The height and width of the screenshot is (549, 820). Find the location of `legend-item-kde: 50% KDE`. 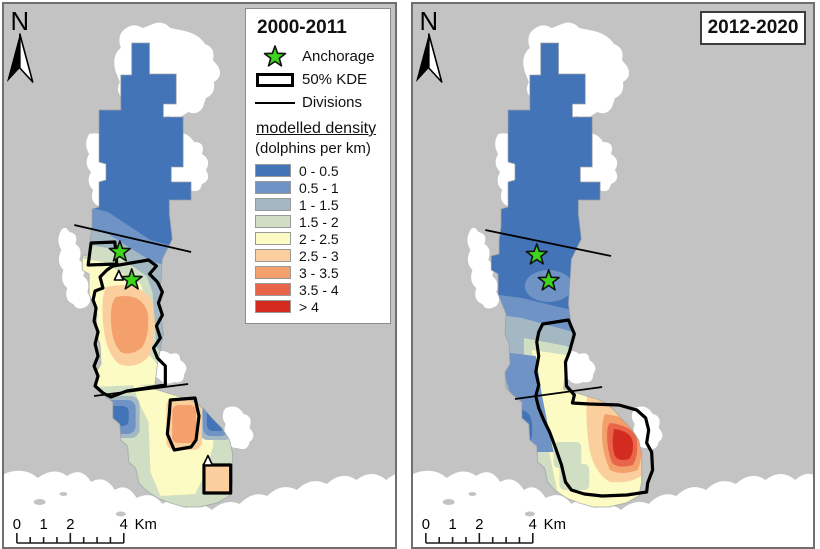

legend-item-kde: 50% KDE is located at coordinates (318, 79).